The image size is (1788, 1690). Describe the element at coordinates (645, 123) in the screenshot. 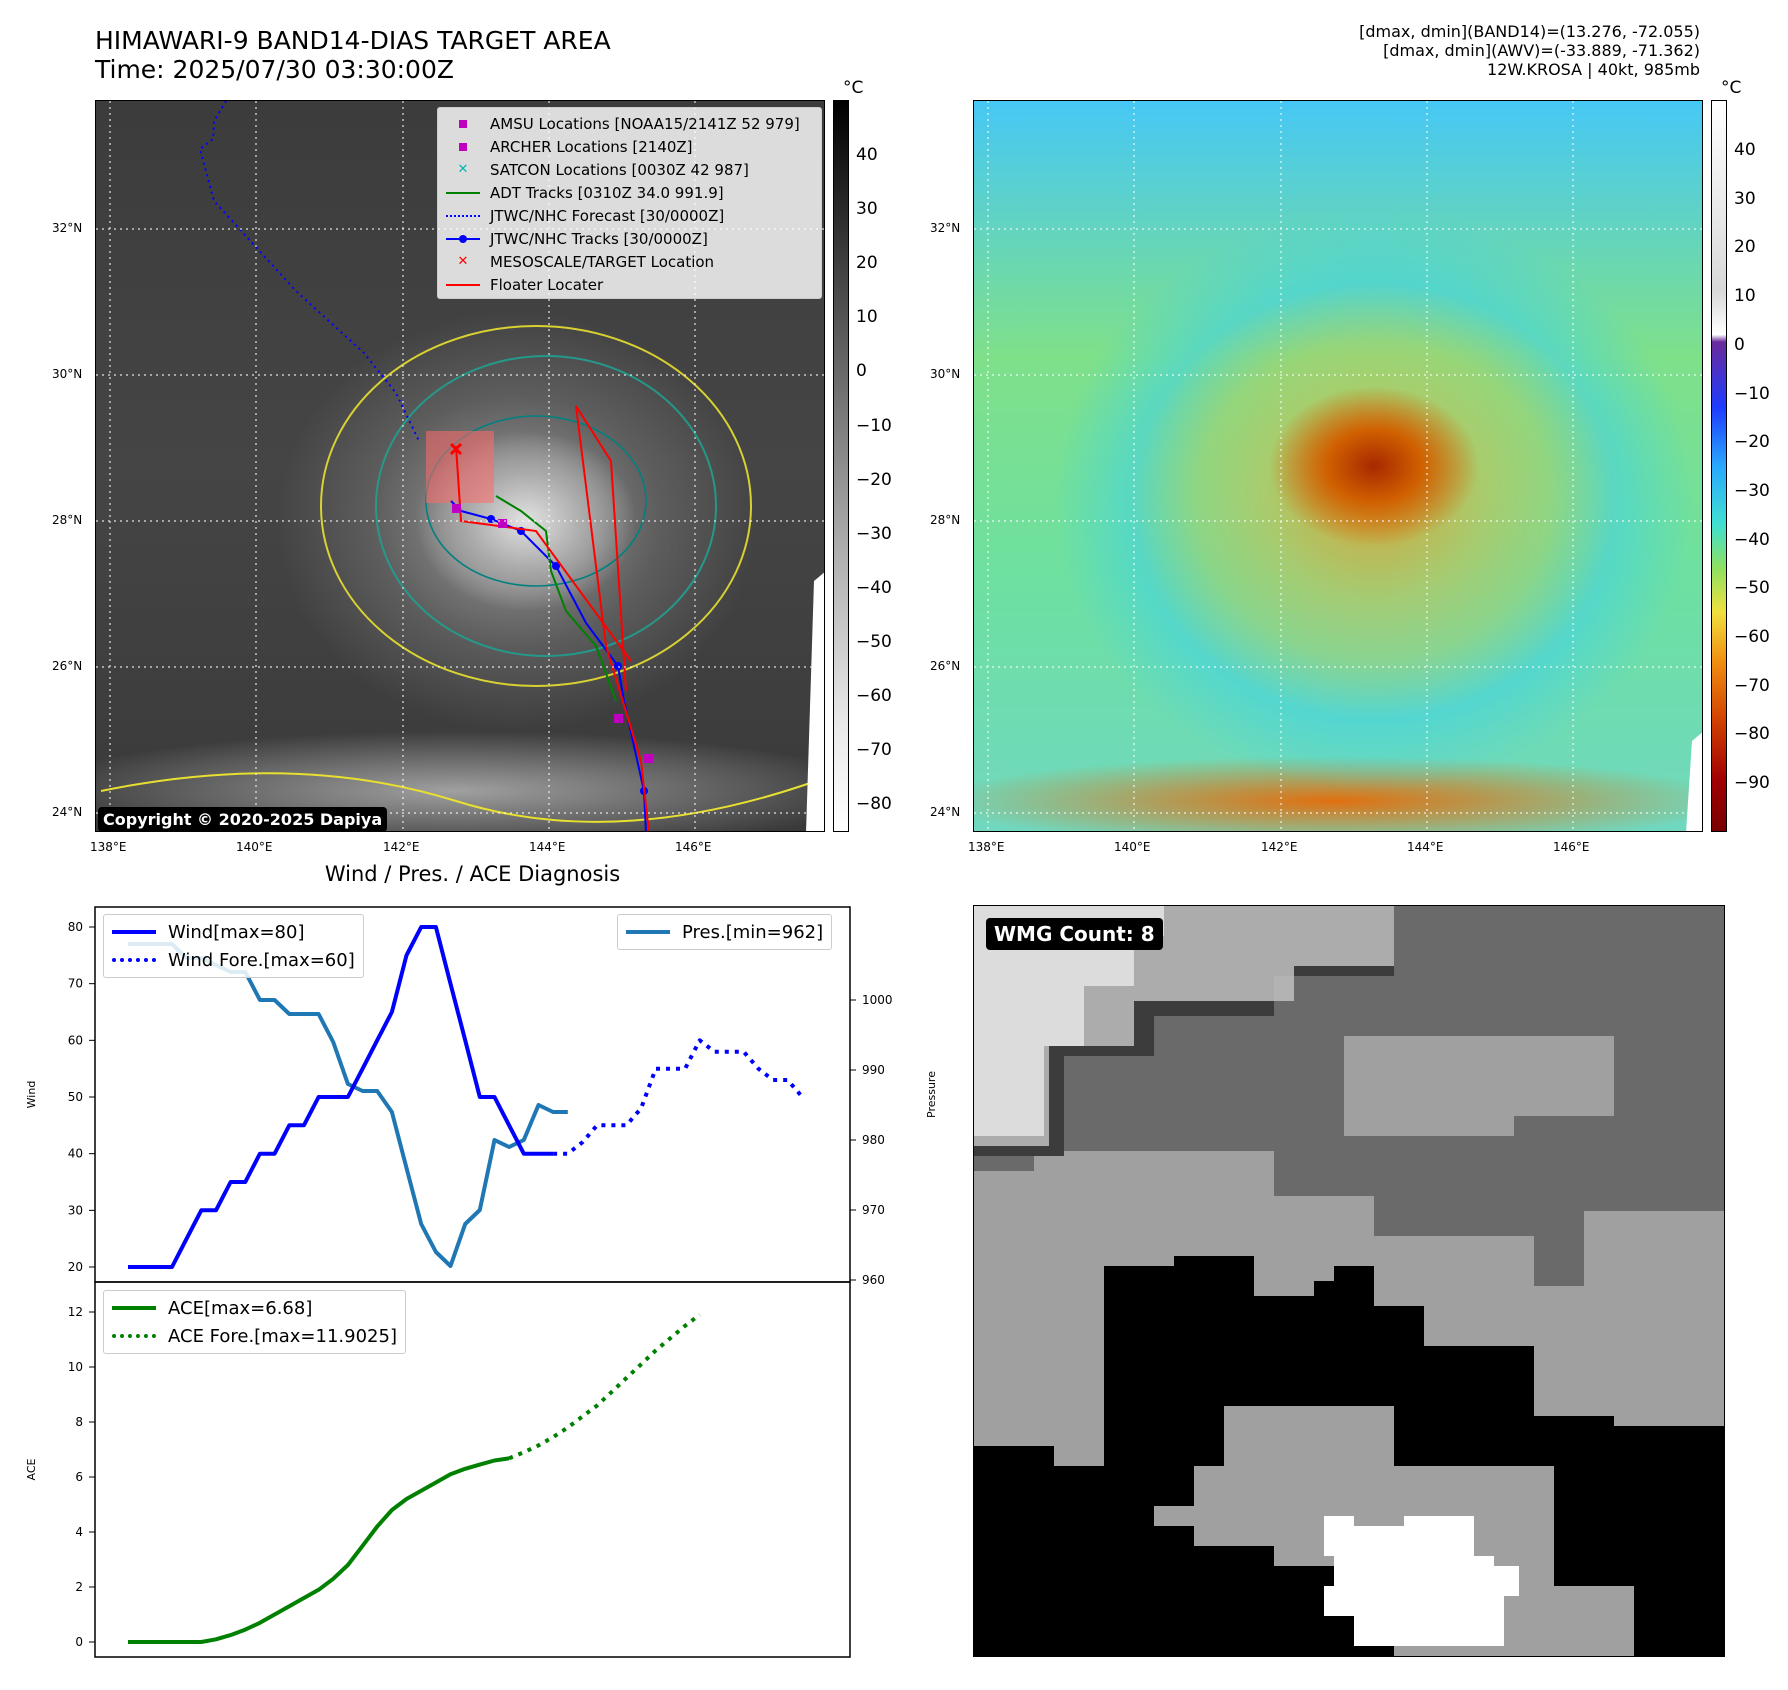

I see `legend-label: AMSU Locations [NOAA15/2141Z 52 979]` at that location.